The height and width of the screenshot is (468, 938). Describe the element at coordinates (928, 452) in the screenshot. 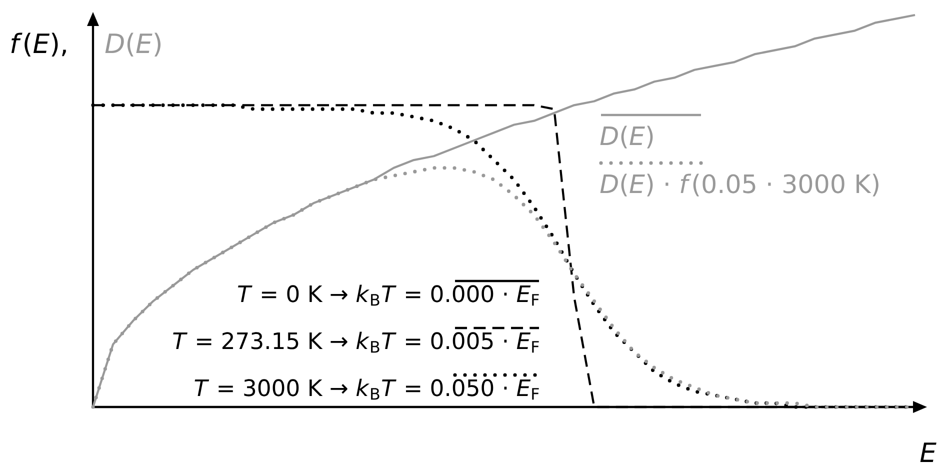

I see `x-axis-title: E` at that location.